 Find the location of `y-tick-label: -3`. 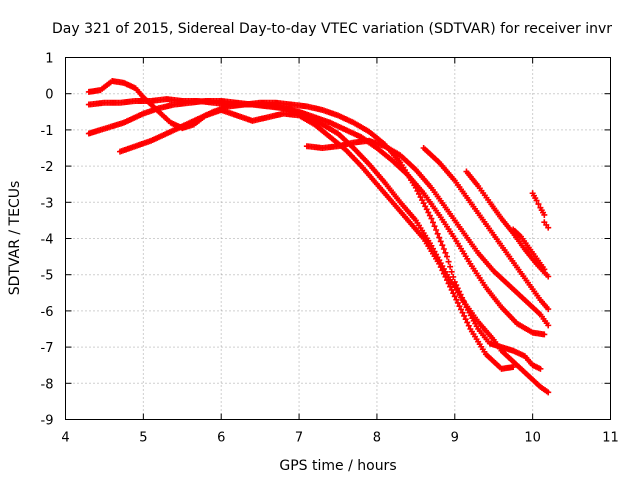

y-tick-label: -3 is located at coordinates (47, 203).